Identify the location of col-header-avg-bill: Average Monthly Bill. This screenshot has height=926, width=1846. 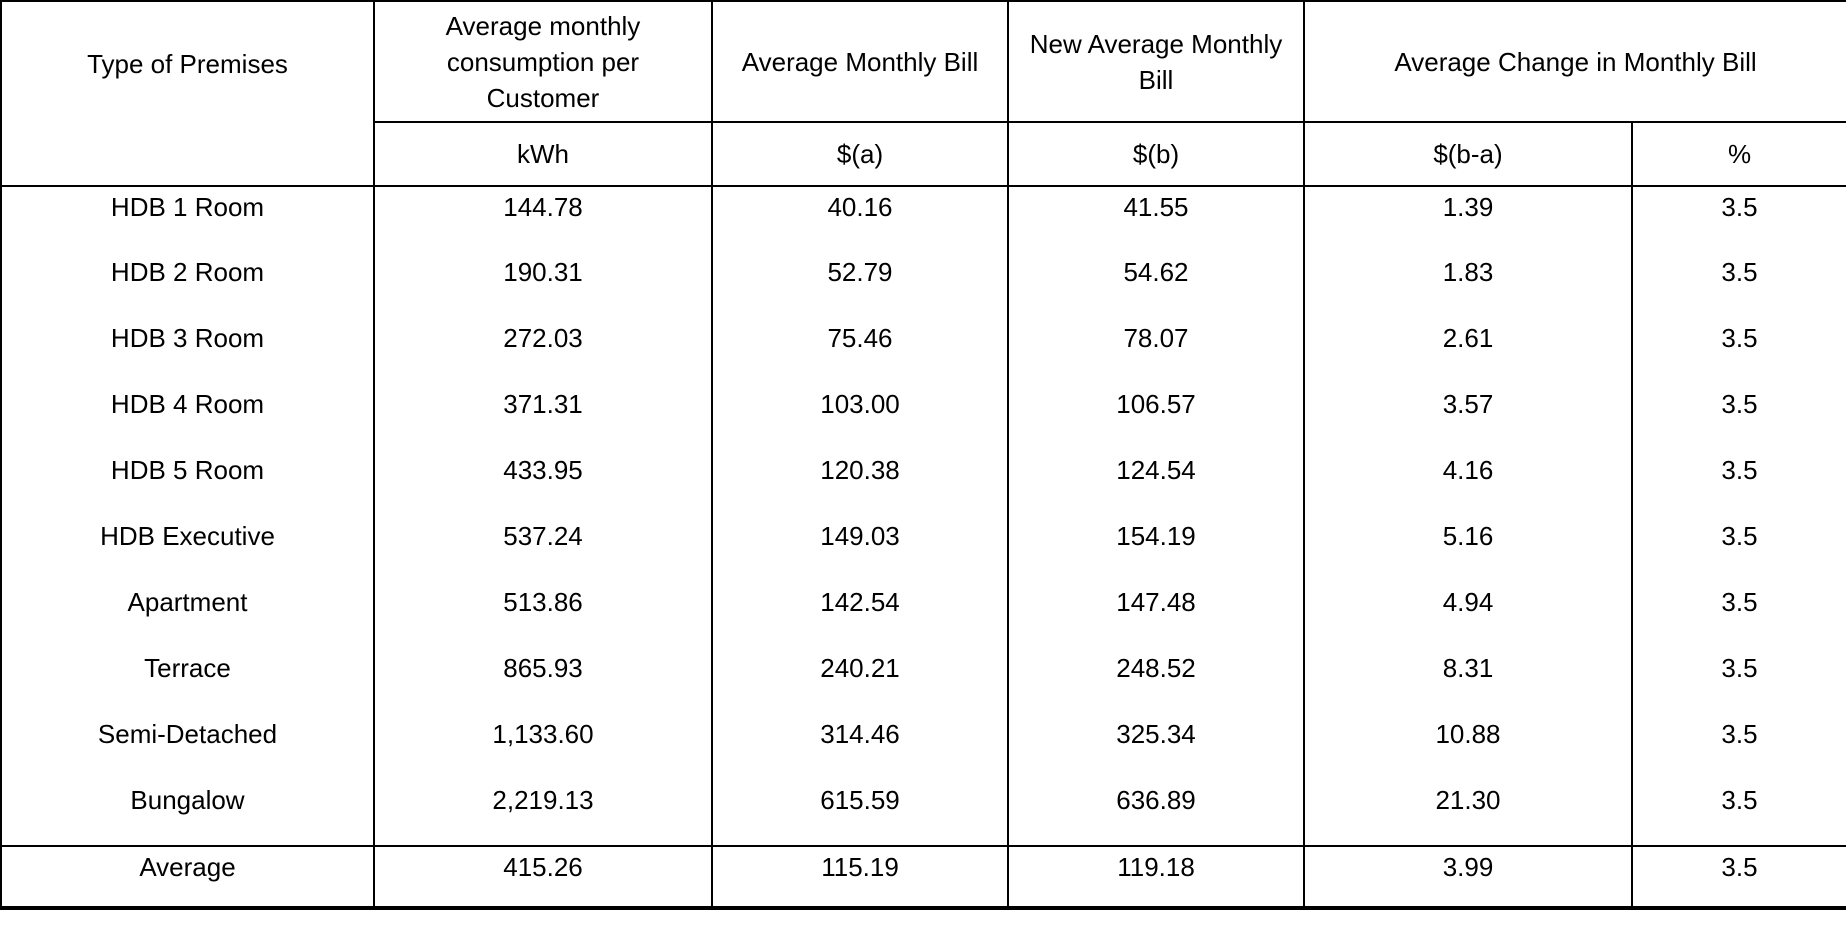
(860, 61).